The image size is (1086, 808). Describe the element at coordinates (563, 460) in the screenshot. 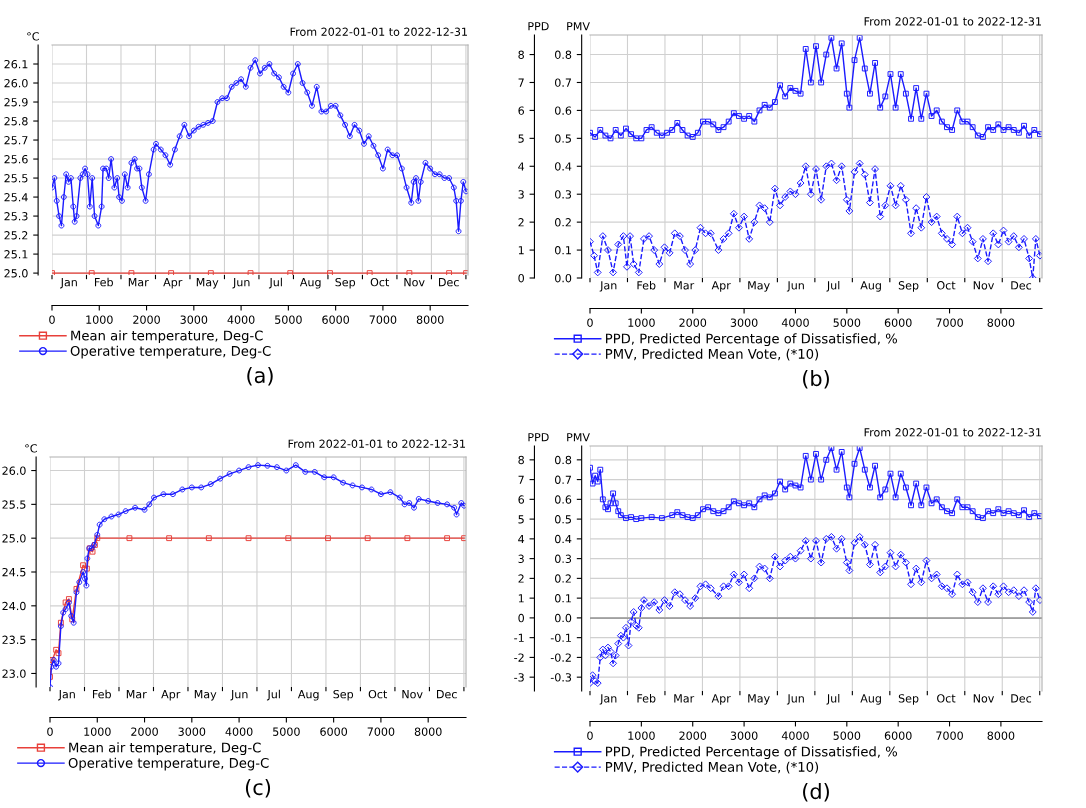

I see `y2-tick-label: 0.8` at that location.